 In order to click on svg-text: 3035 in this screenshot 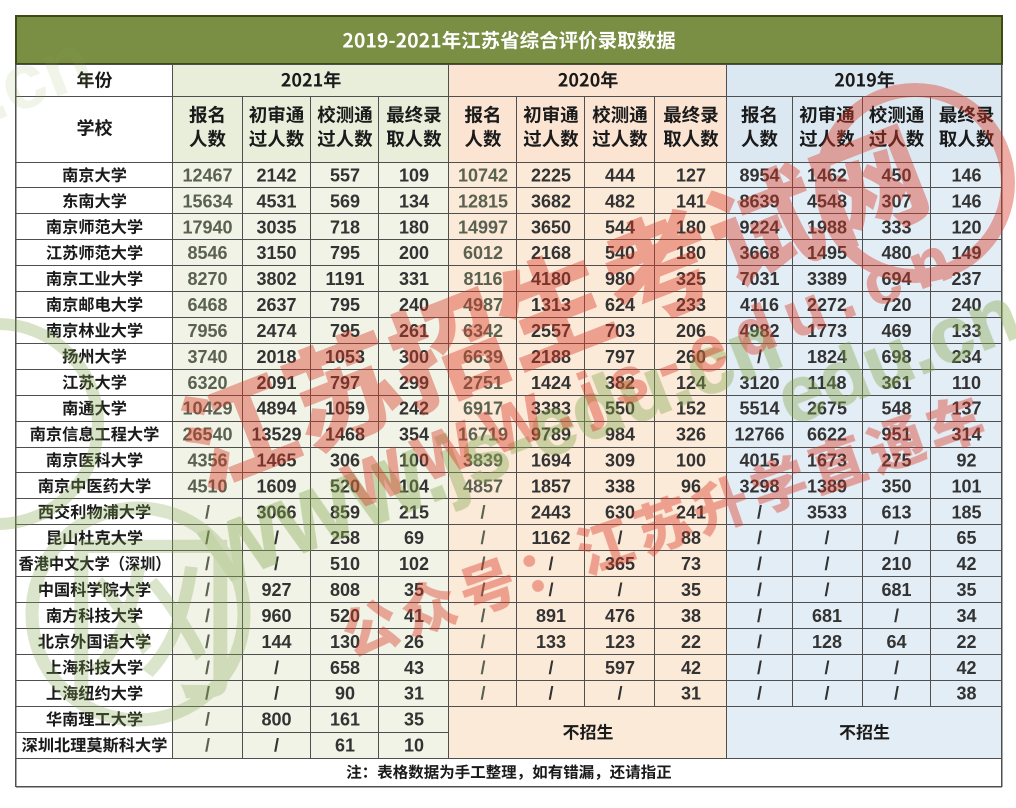, I will do `click(276, 227)`.